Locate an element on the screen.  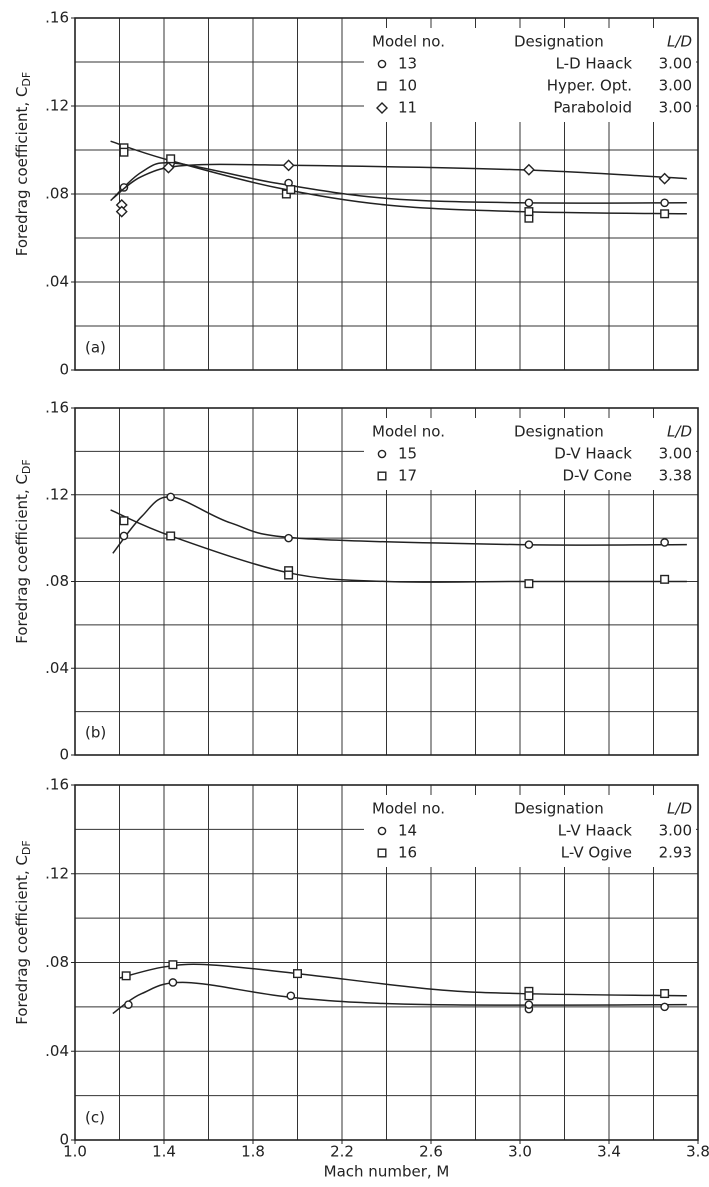
panel-label: (c) is located at coordinates (95, 1118).